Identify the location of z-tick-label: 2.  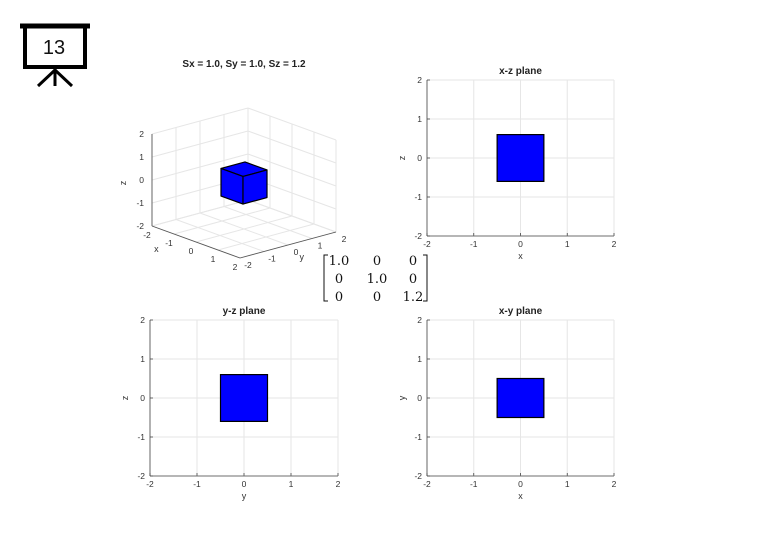
(141, 134).